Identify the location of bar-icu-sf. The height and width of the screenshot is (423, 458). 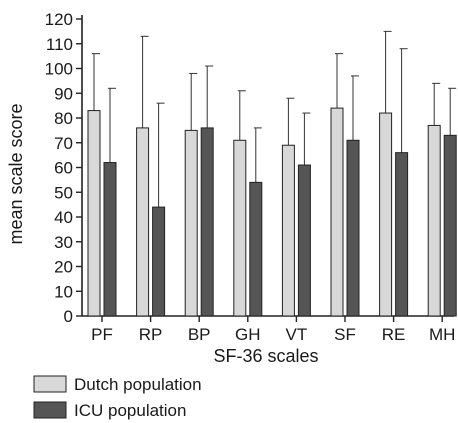
(353, 228).